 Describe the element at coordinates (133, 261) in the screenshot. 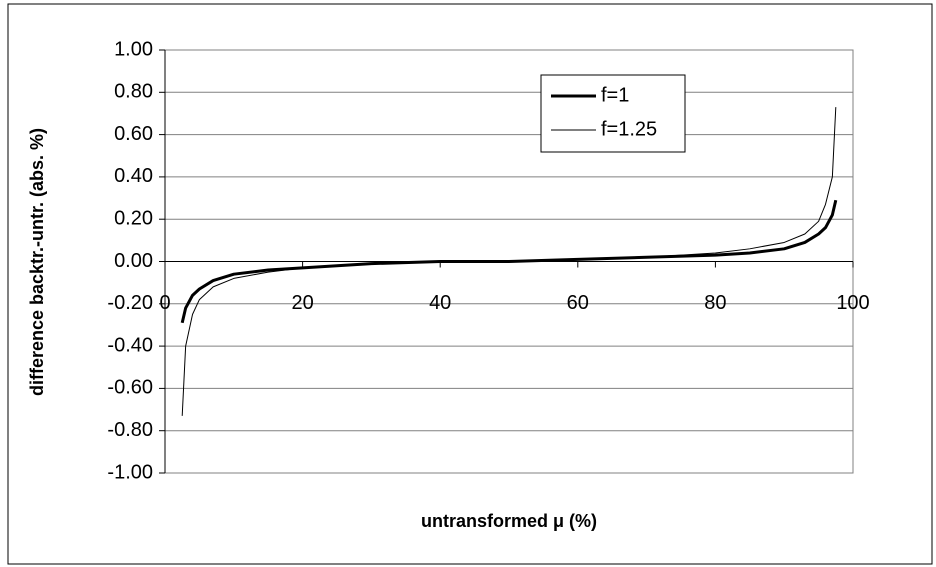

I see `y-tick-label: 0.00` at that location.